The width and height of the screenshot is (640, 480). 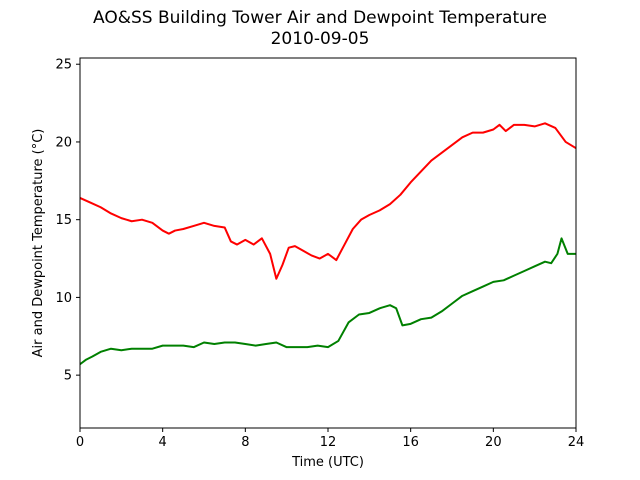 What do you see at coordinates (493, 442) in the screenshot?
I see `x-tick-label: 20` at bounding box center [493, 442].